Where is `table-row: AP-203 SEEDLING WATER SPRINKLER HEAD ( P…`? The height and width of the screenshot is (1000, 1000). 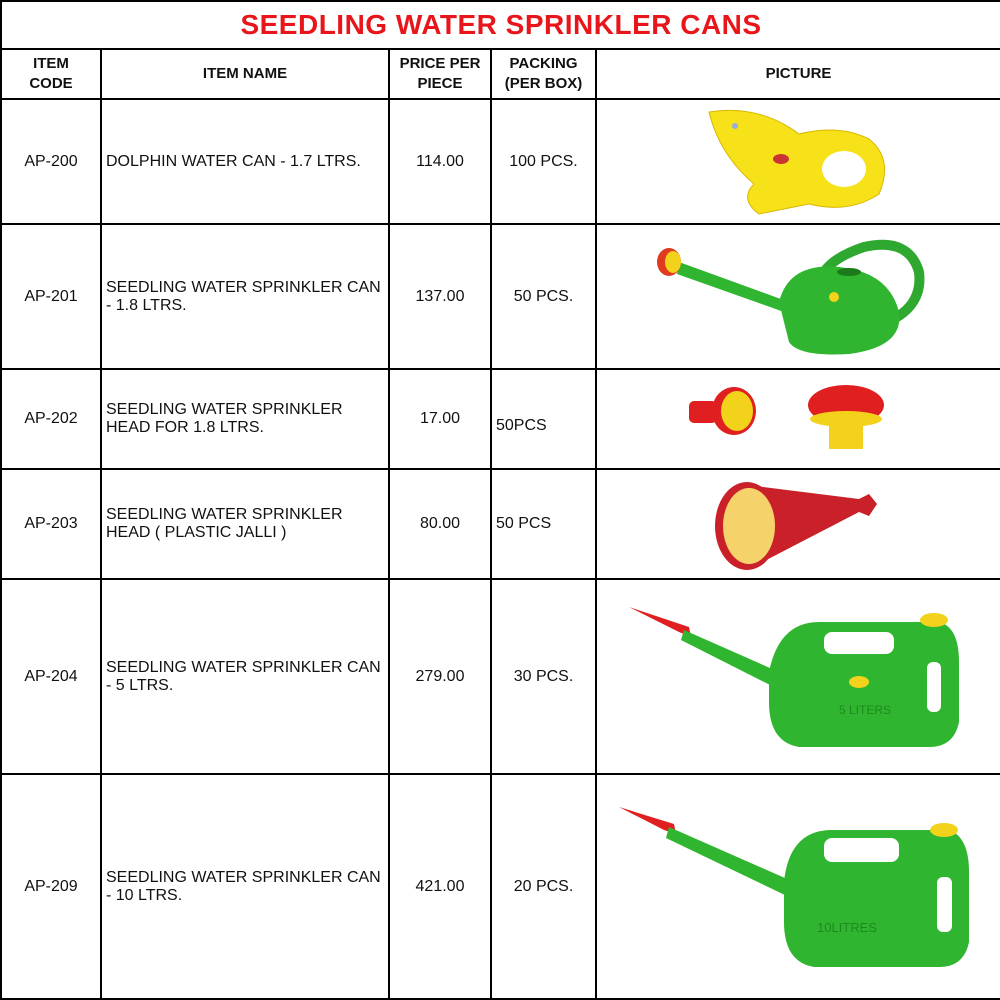
table-row: AP-203 SEEDLING WATER SPRINKLER HEAD ( P… is located at coordinates (500, 524).